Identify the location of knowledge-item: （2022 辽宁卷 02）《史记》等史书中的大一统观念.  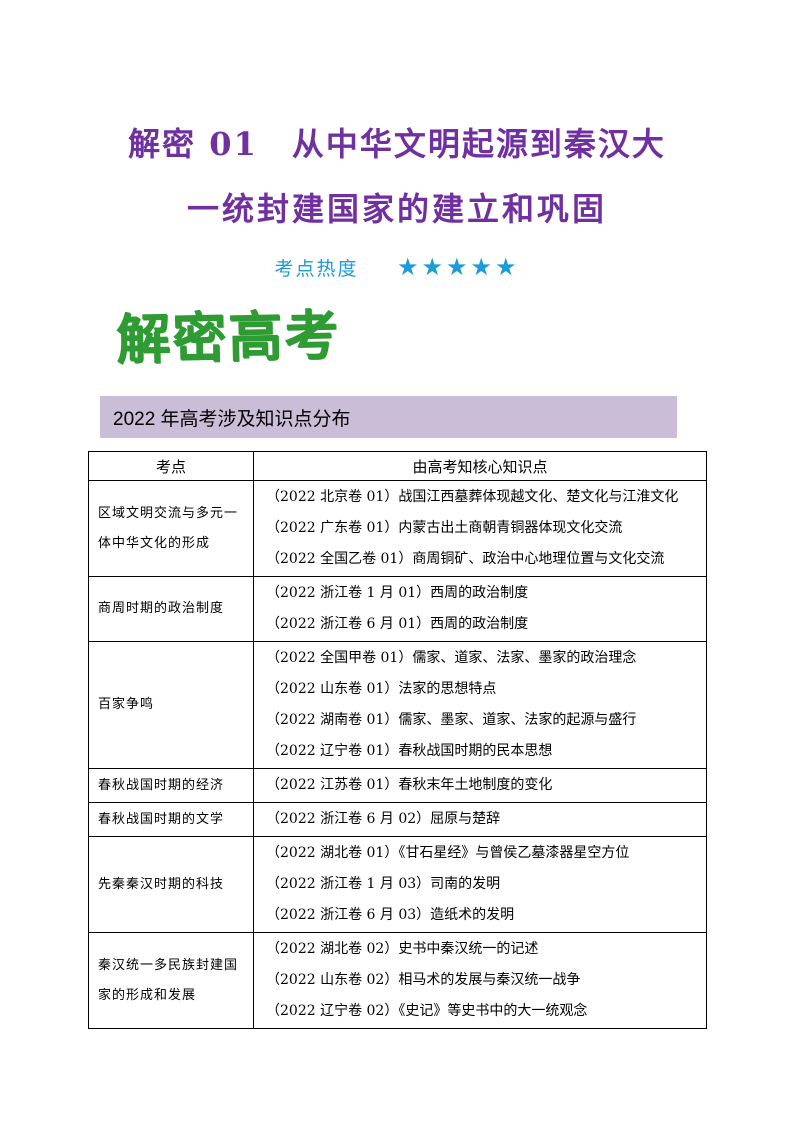
(427, 1011).